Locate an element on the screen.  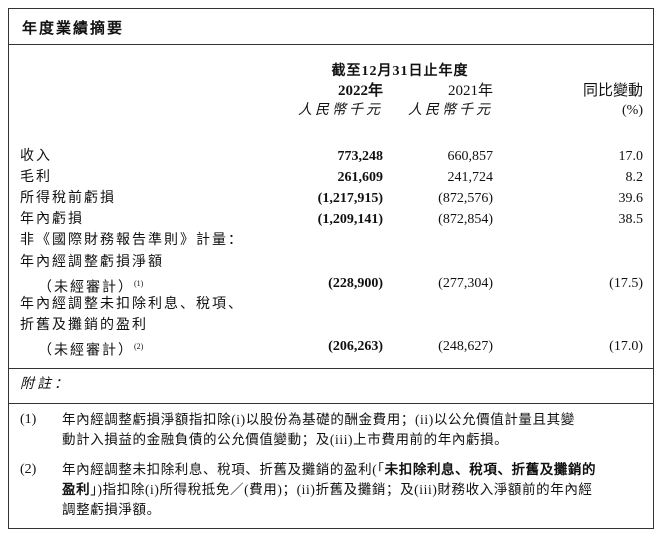
column-unit: (%) is located at coordinates (632, 110).